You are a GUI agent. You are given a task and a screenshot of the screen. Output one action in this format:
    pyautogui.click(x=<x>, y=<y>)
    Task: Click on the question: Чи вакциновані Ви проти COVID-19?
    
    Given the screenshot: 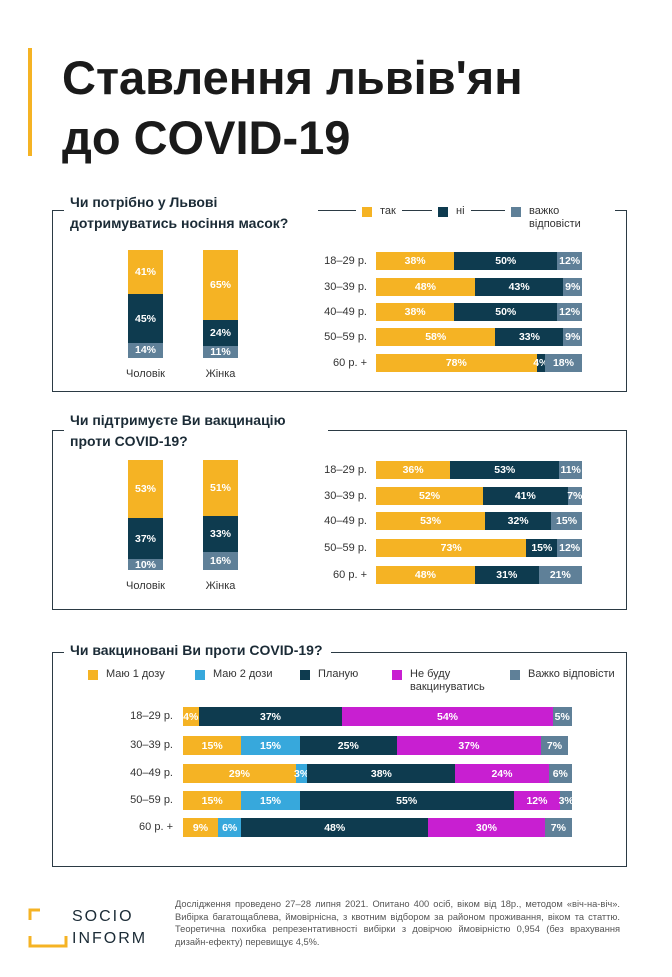 What is the action you would take?
    pyautogui.click(x=197, y=650)
    